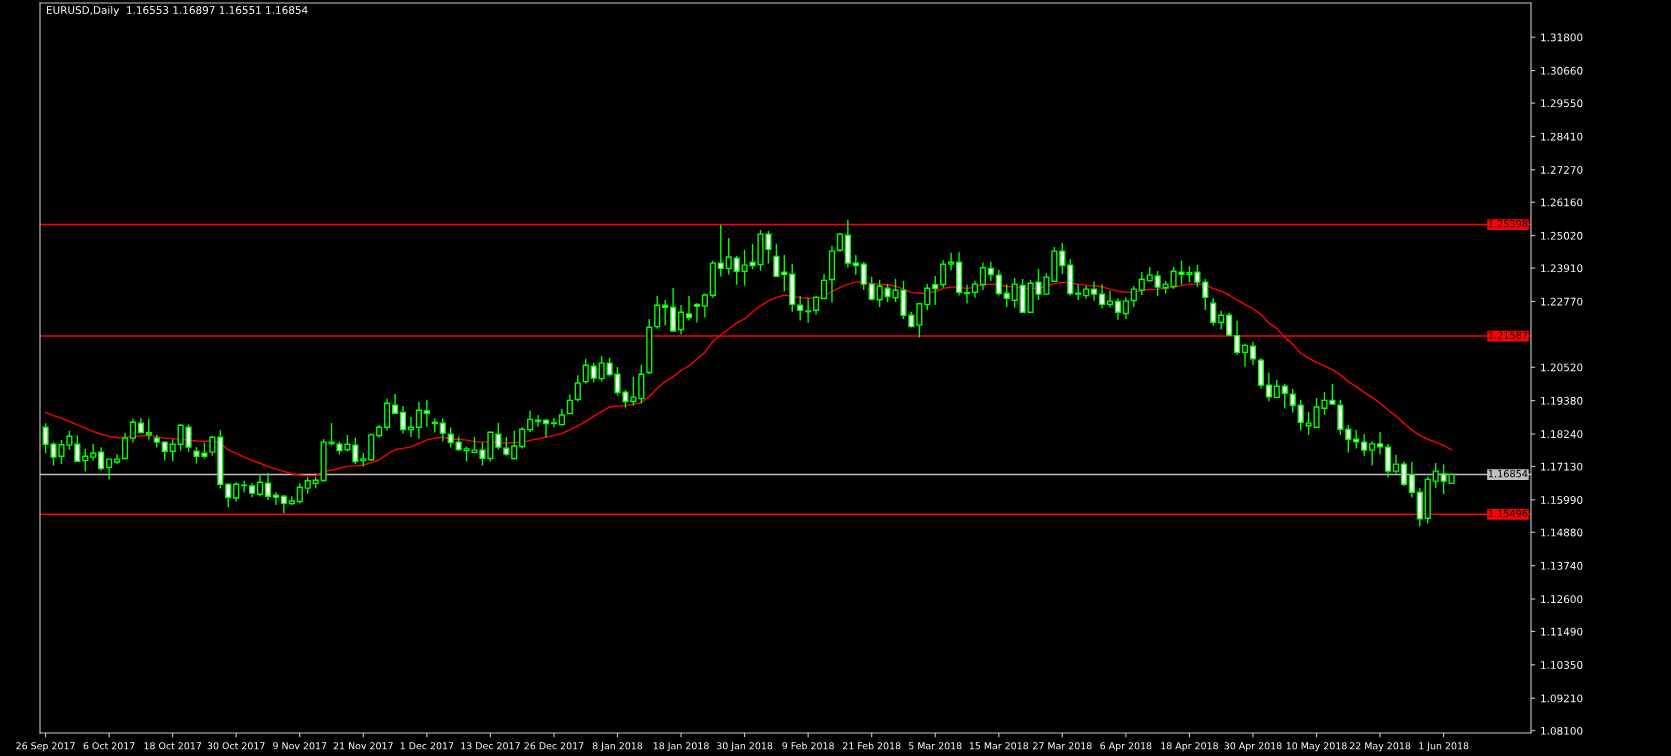  What do you see at coordinates (1562, 400) in the screenshot?
I see `y-tick-label: 1.19380` at bounding box center [1562, 400].